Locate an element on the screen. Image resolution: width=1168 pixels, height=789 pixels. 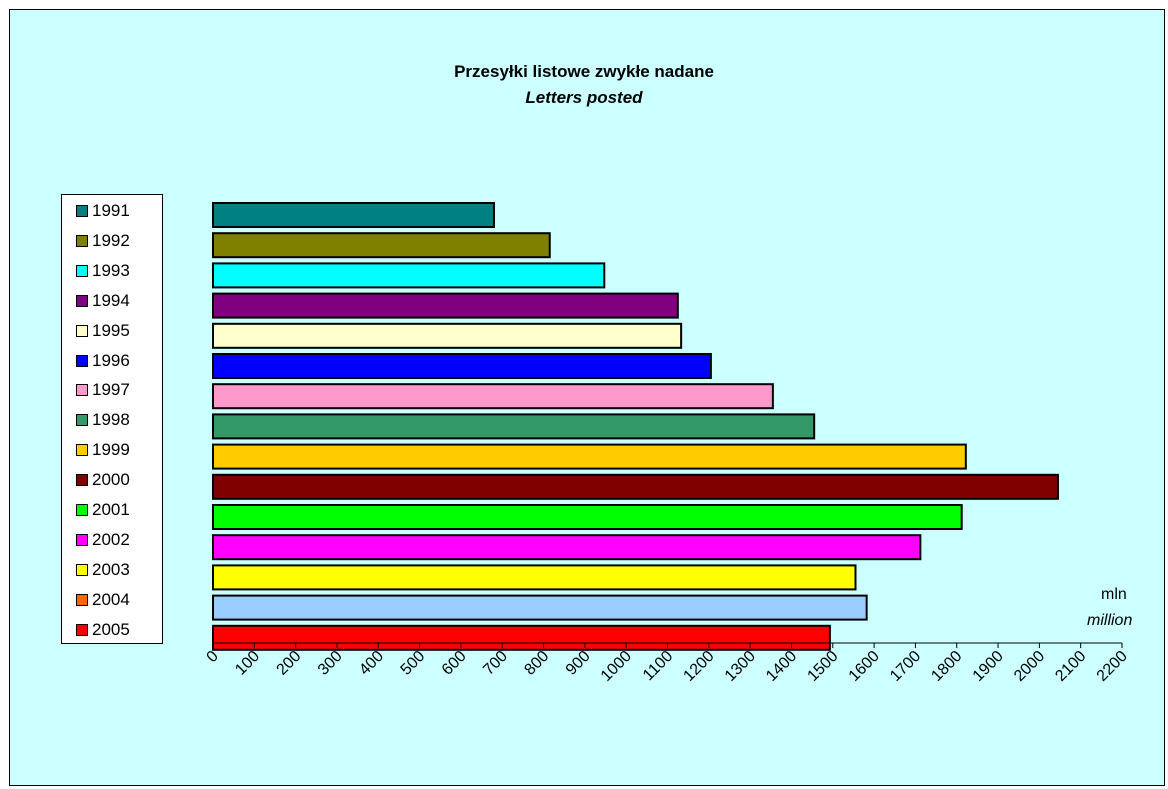
x-tick-label: 1800 is located at coordinates (946, 666).